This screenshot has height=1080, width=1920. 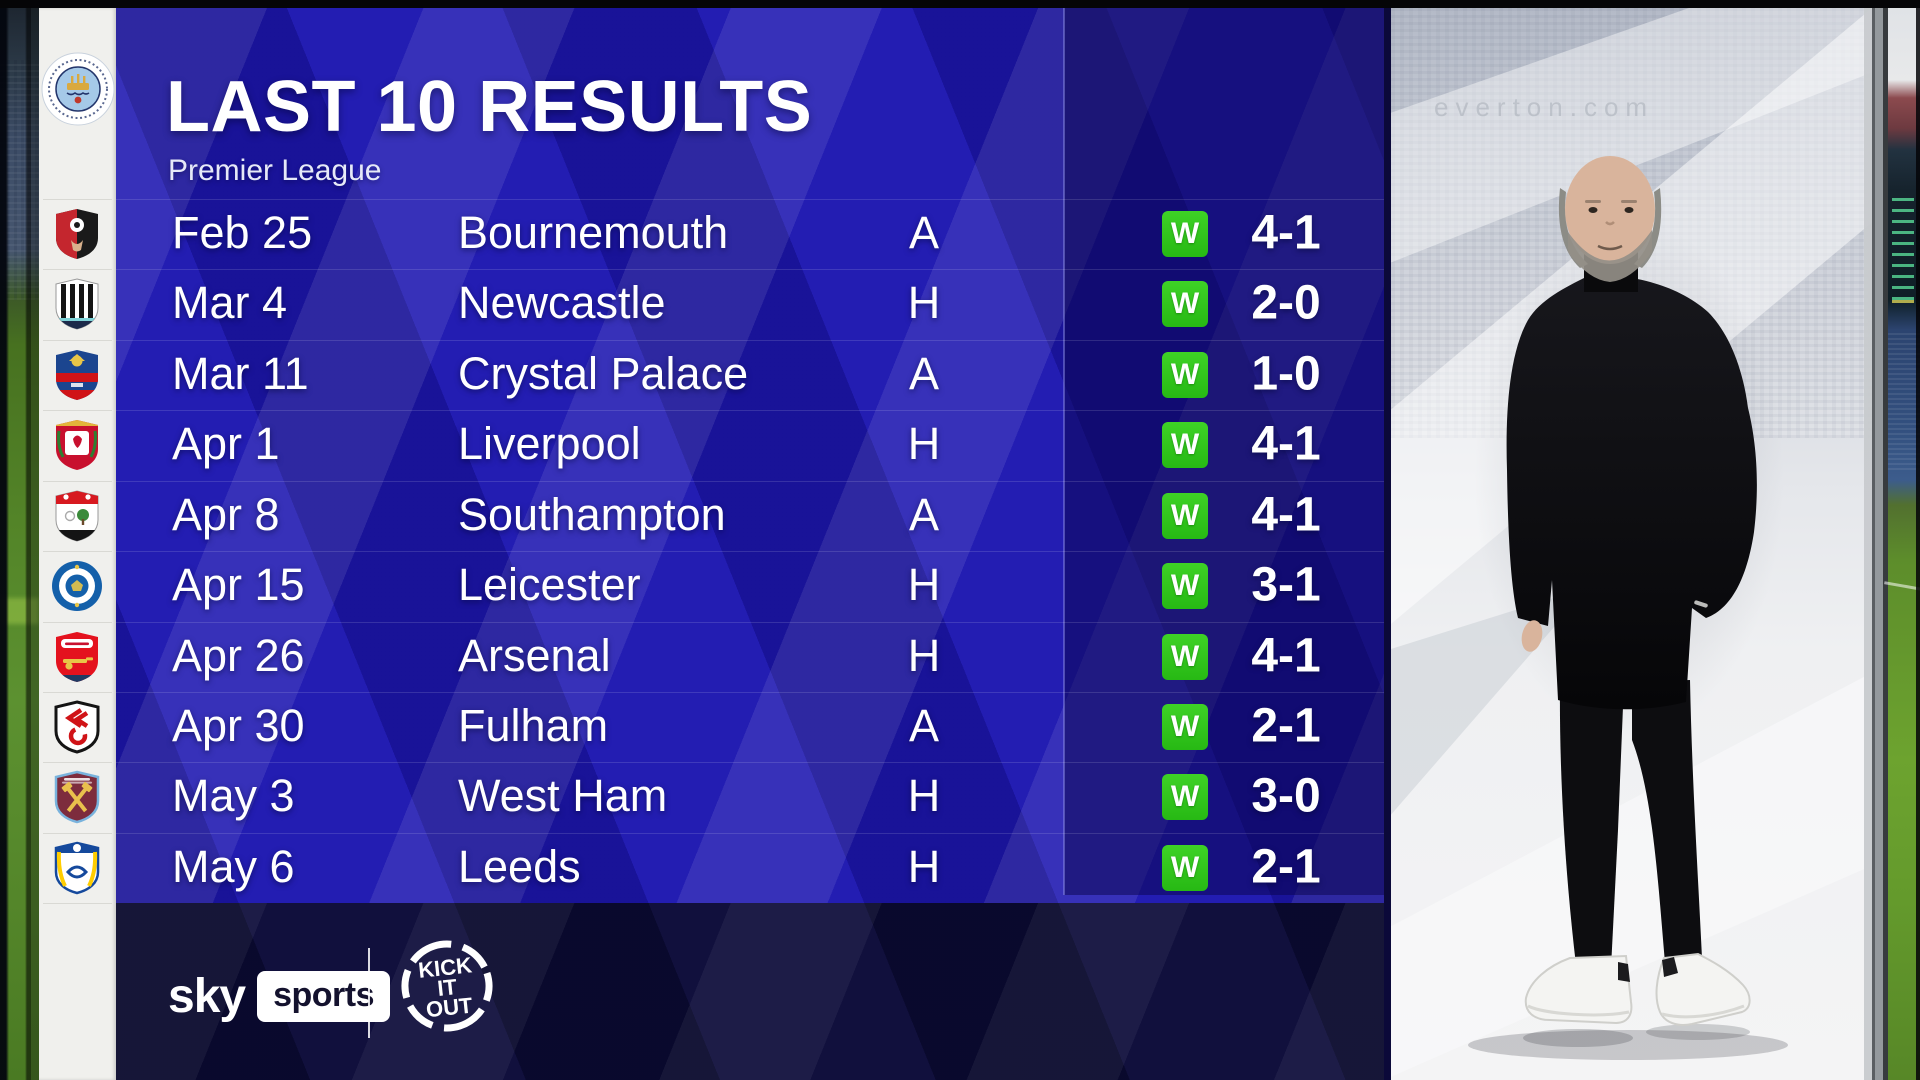 I want to click on competition-subtitle: Premier League, so click(x=275, y=170).